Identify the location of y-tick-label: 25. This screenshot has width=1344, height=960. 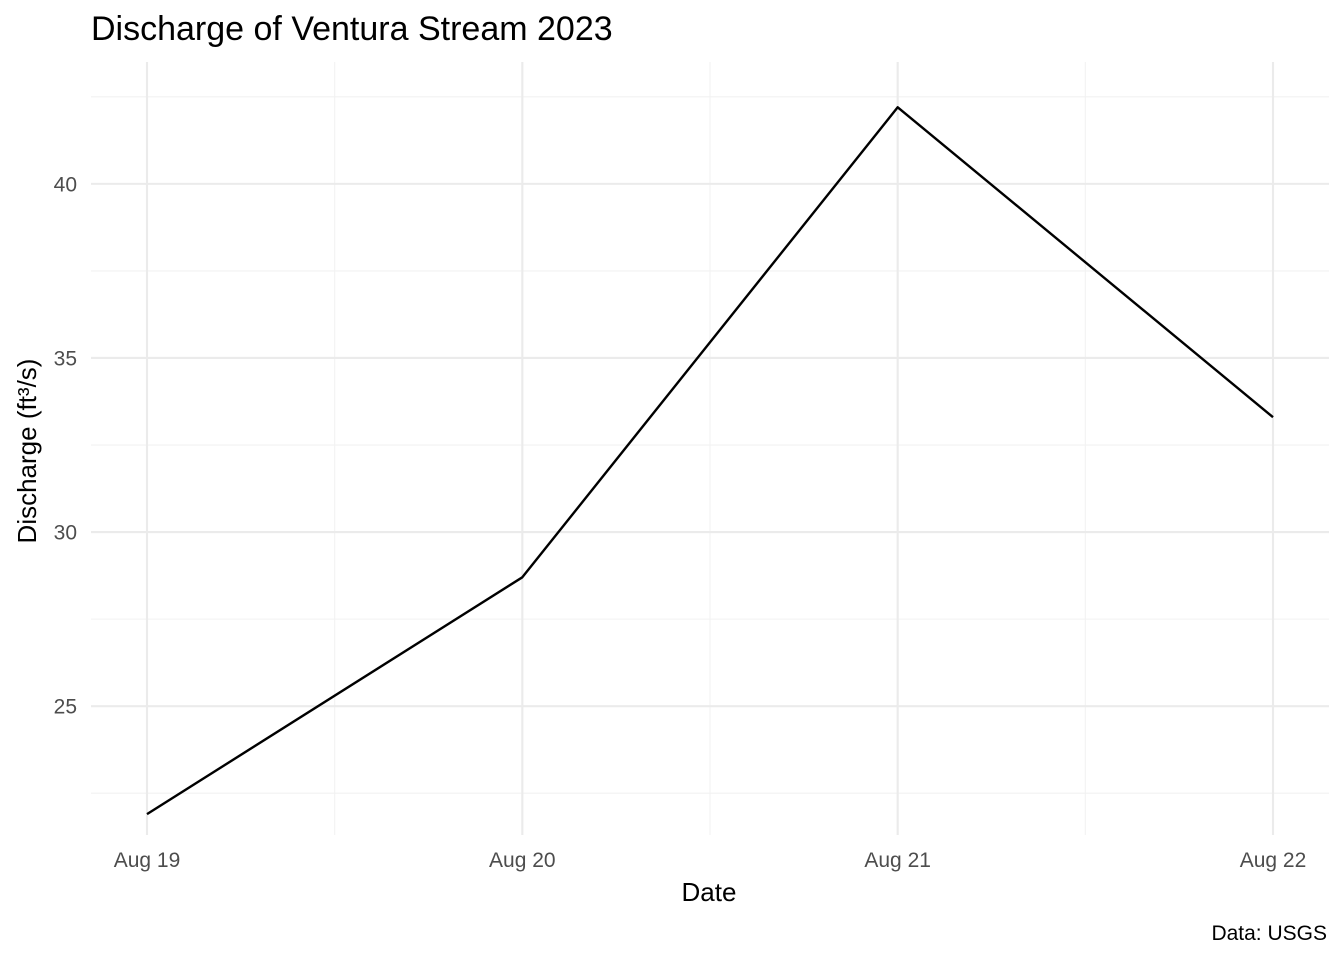
(65, 707).